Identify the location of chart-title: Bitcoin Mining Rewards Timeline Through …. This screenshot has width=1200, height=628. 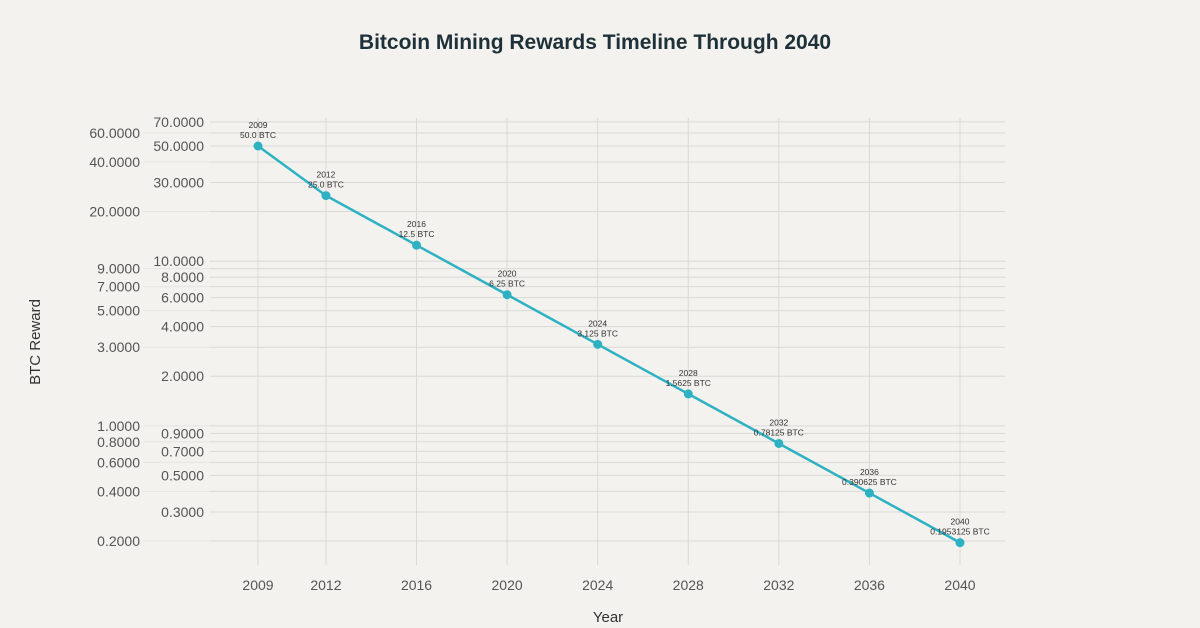
(595, 42).